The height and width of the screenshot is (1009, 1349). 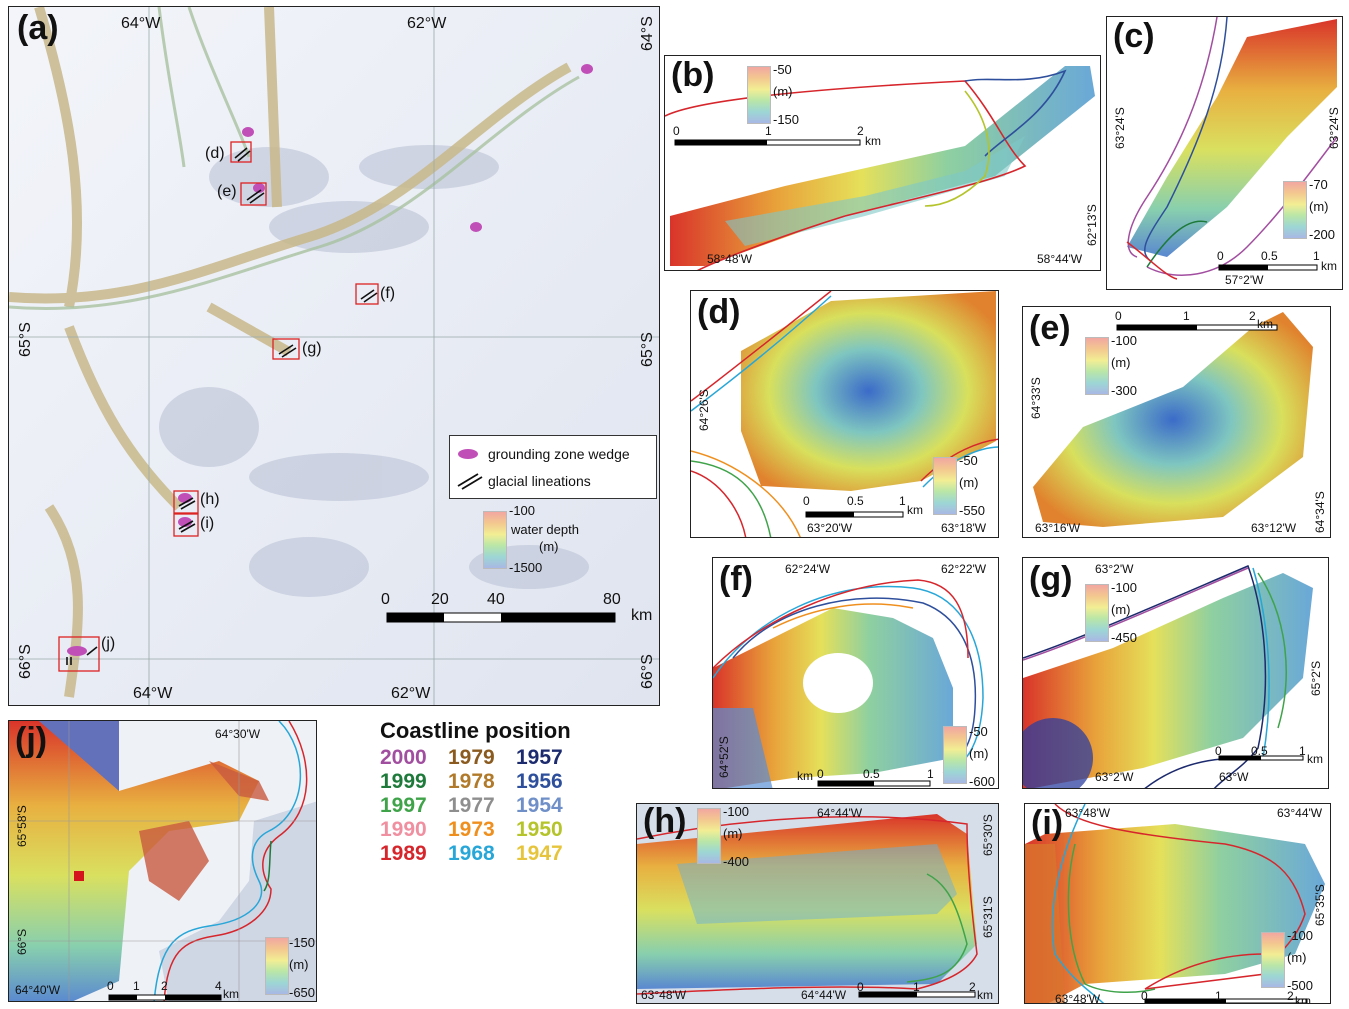 What do you see at coordinates (1168, 676) in the screenshot?
I see `panel-g-bathymetry` at bounding box center [1168, 676].